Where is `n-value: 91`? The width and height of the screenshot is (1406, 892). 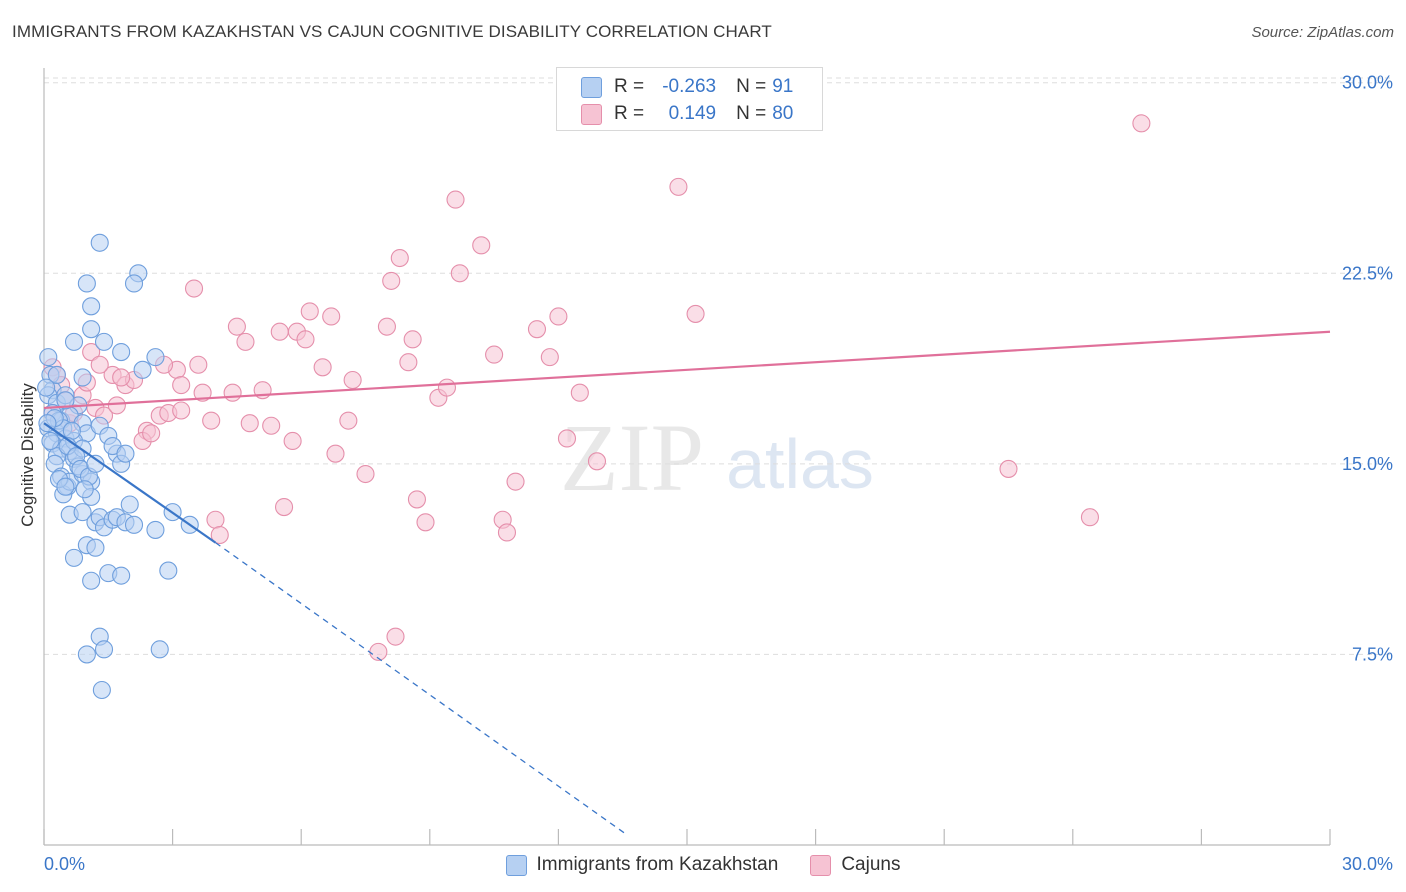 n-value: 91 is located at coordinates (783, 86).